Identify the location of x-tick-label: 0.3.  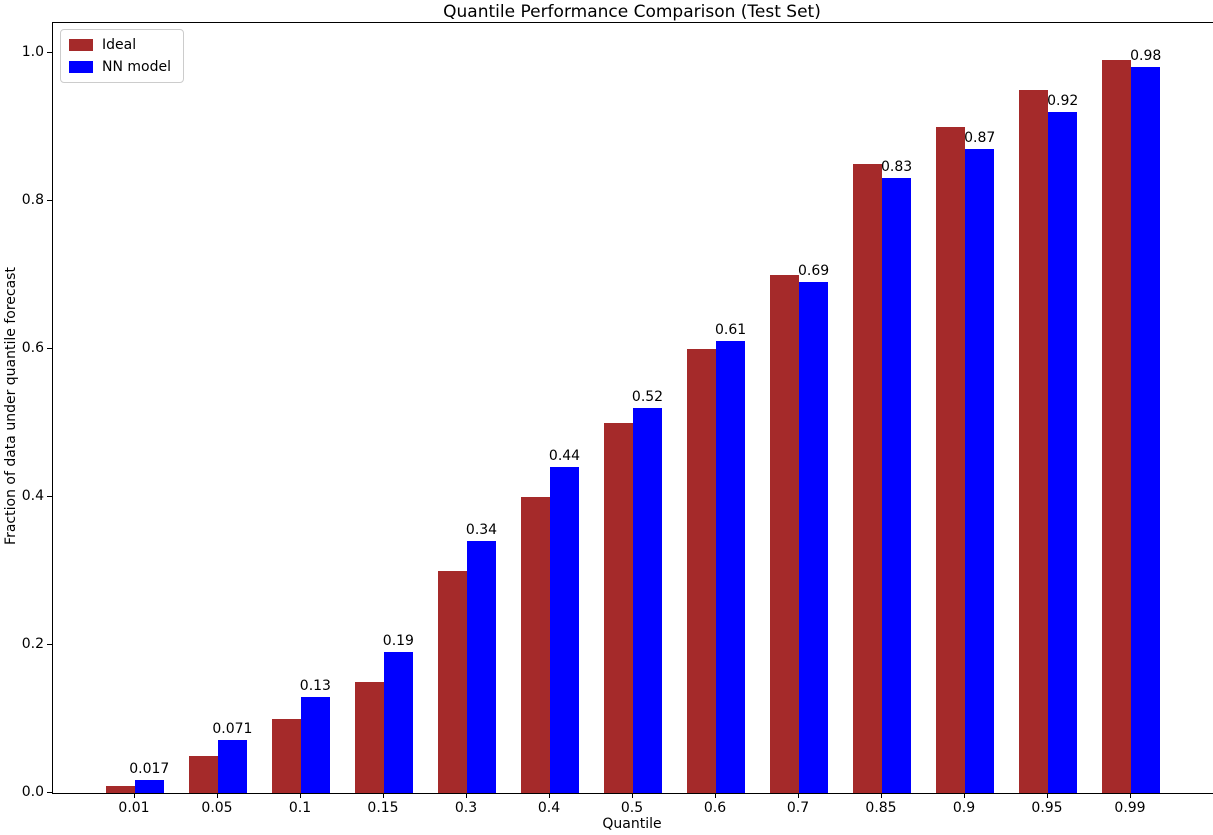
(466, 808).